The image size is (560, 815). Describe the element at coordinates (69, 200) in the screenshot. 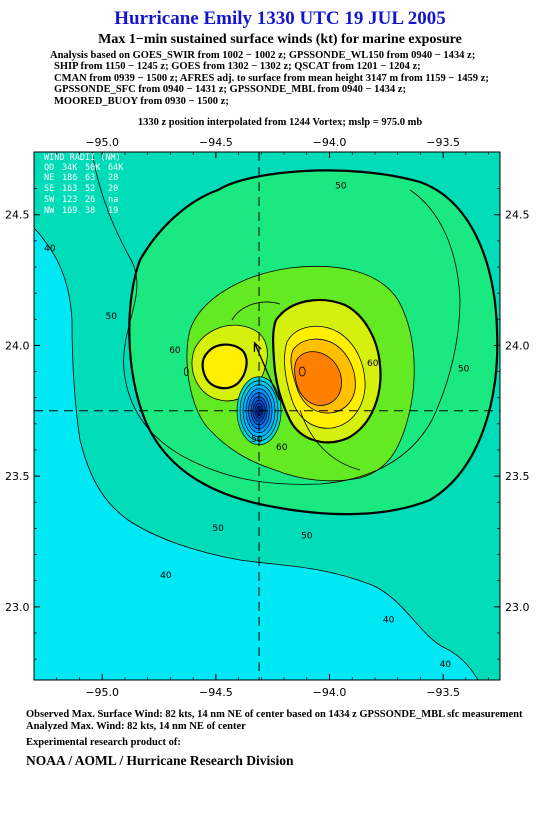

I see `wind-radii-cell: 123` at that location.